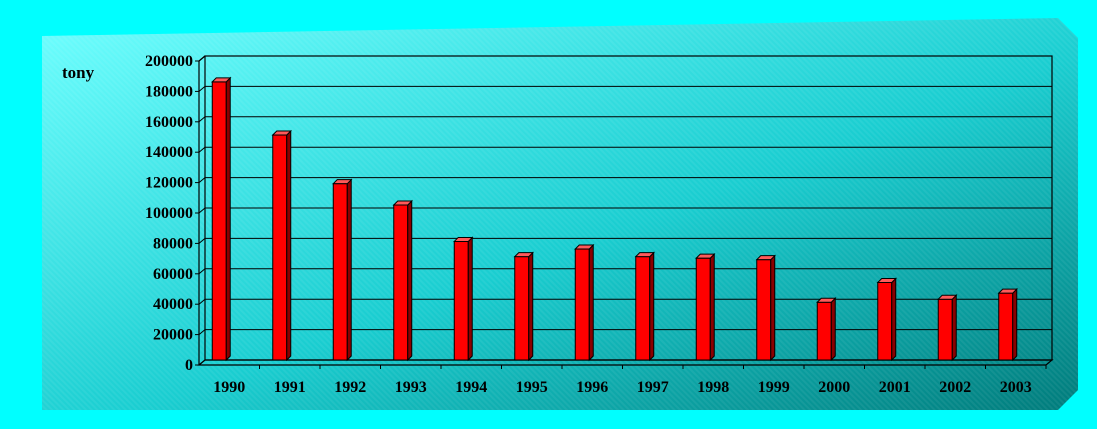 This screenshot has width=1097, height=429. What do you see at coordinates (78, 72) in the screenshot?
I see `y-axis-label: tony` at bounding box center [78, 72].